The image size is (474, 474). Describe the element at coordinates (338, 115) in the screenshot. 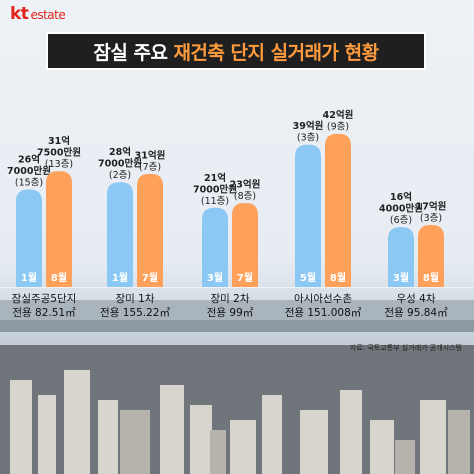

I see `bar-value-label: 42억원` at that location.